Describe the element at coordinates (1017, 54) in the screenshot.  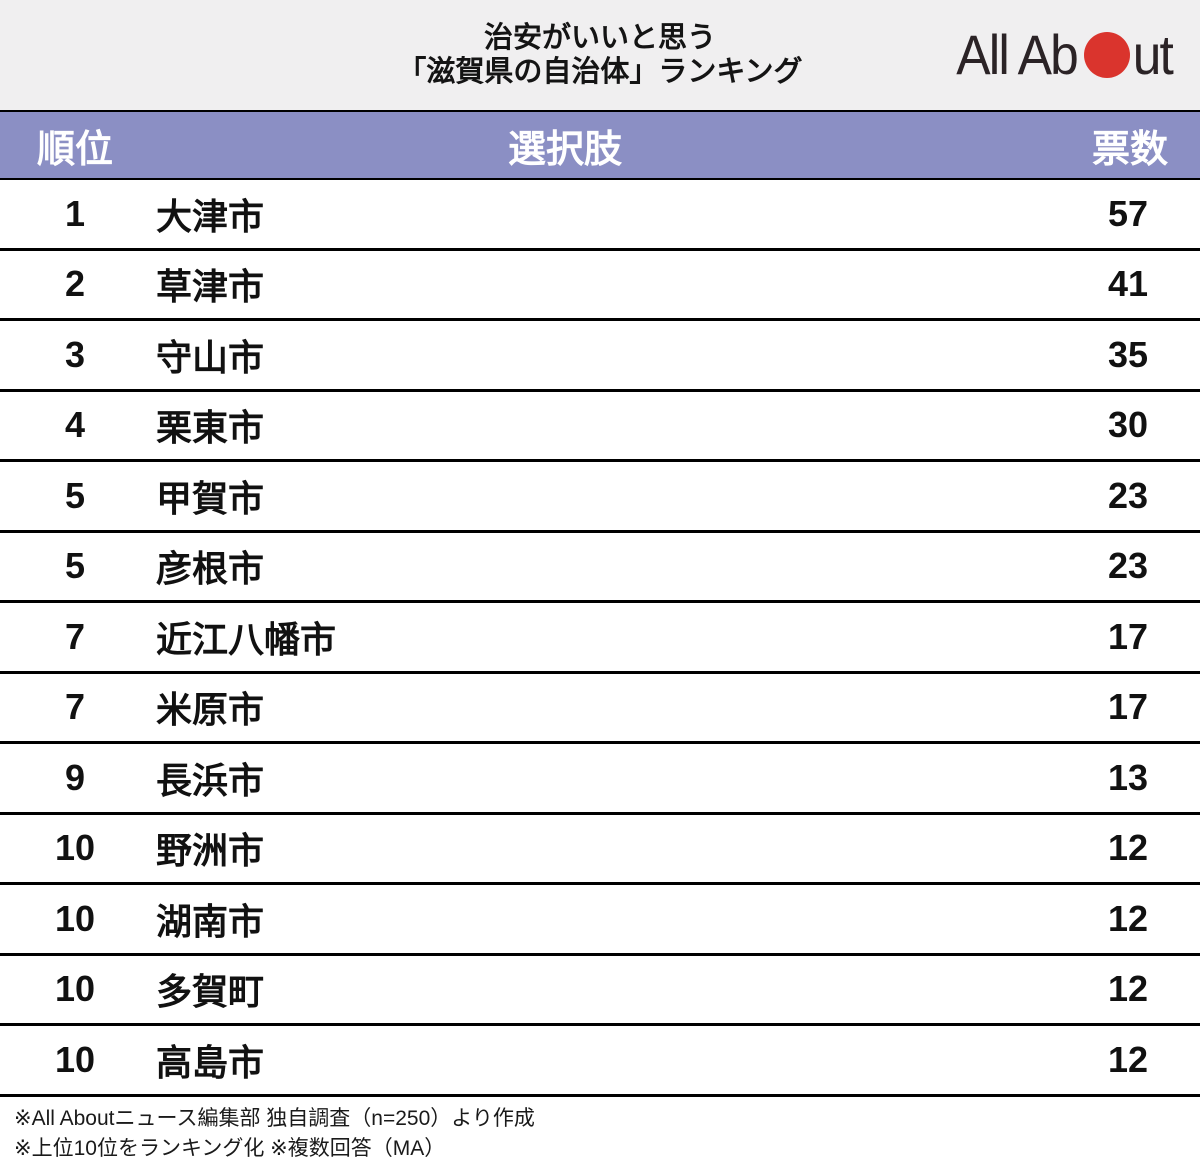
I see `logo-text-left: All Ab` at that location.